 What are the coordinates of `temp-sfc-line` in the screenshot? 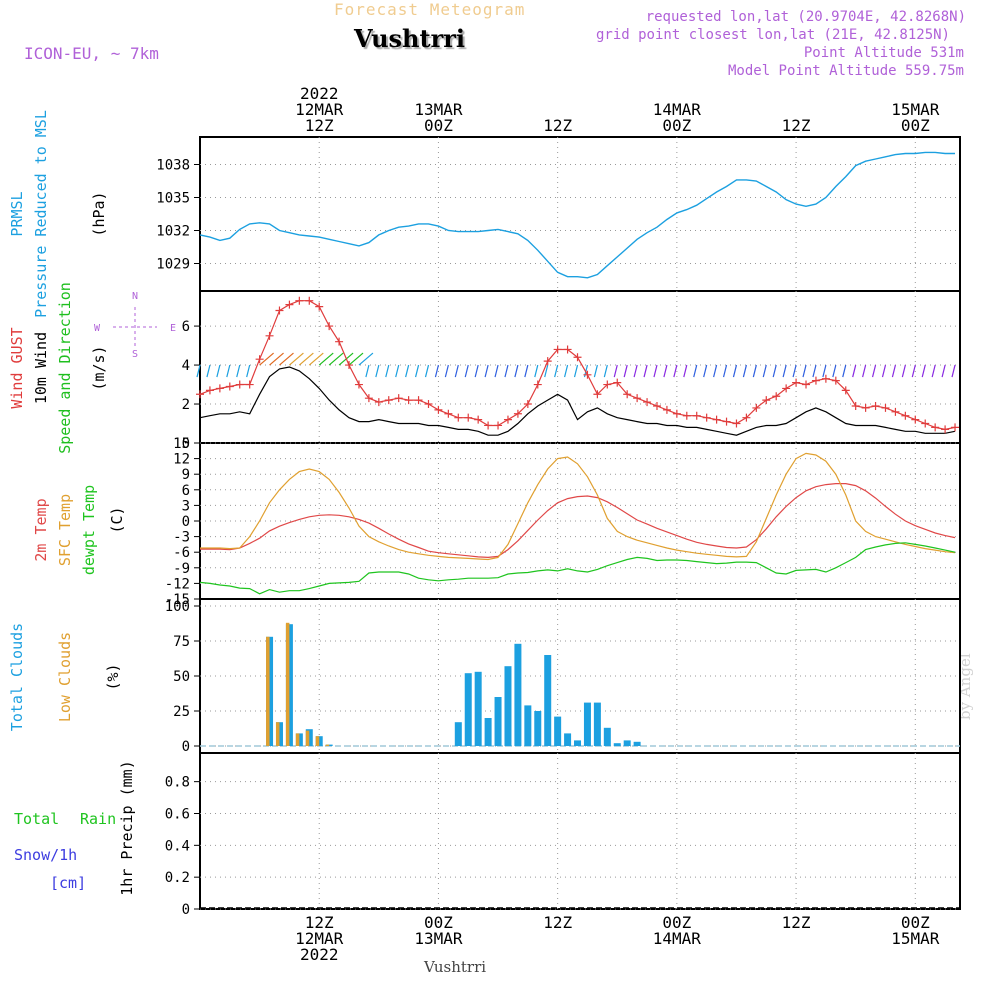 It's located at (578, 506).